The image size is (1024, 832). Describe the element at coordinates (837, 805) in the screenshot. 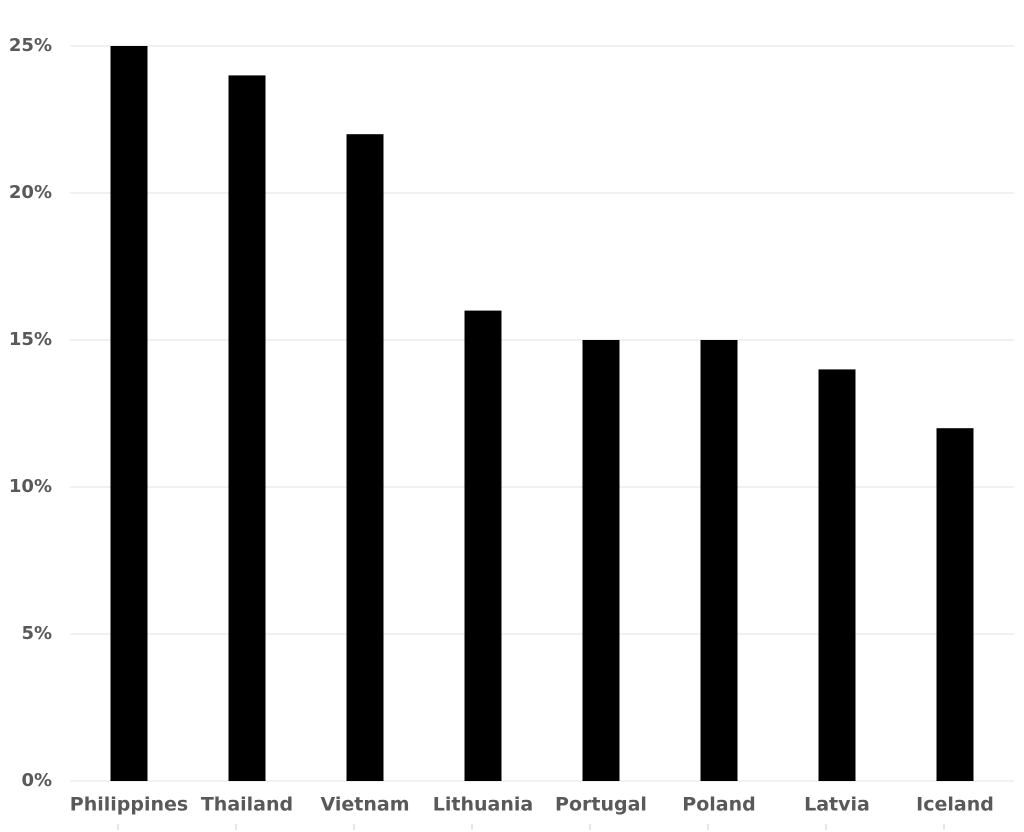

I see `x-tick-label: Latvia` at that location.